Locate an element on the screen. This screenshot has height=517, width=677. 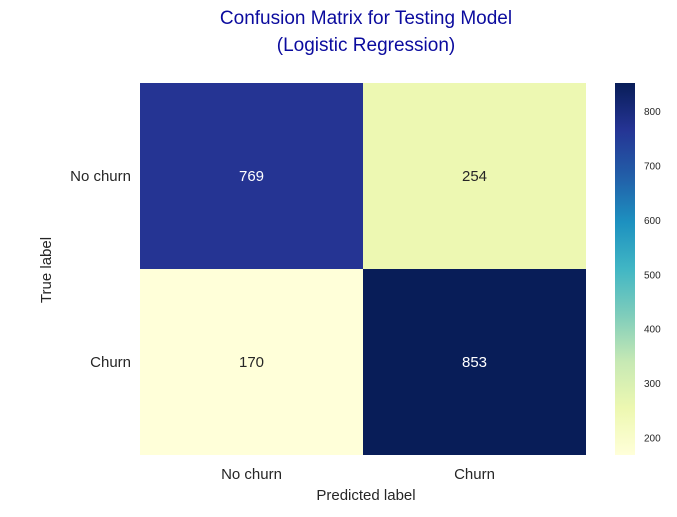
colorbar-tick-label: 300 is located at coordinates (652, 384).